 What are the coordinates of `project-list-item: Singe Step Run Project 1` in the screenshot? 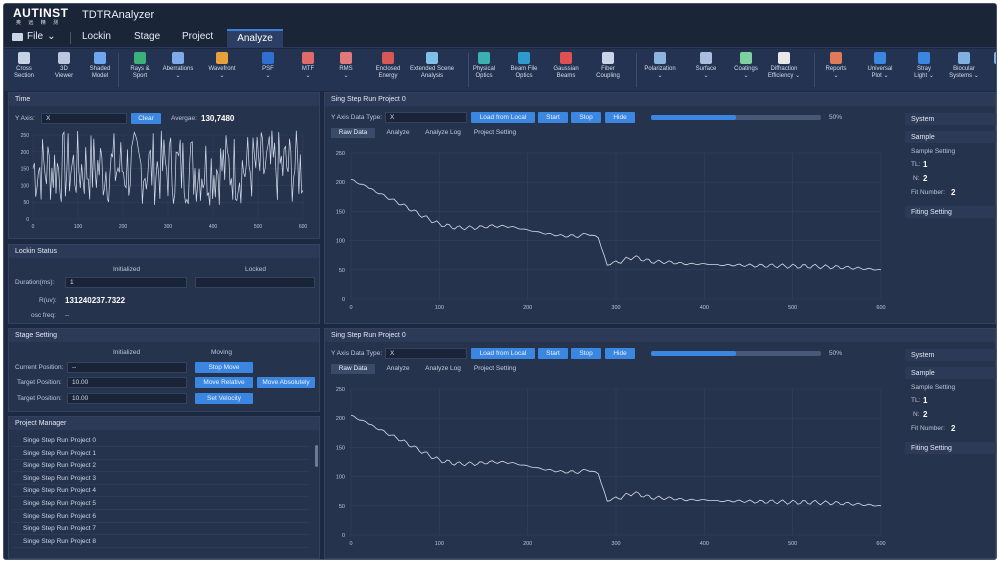 It's located at (161, 454).